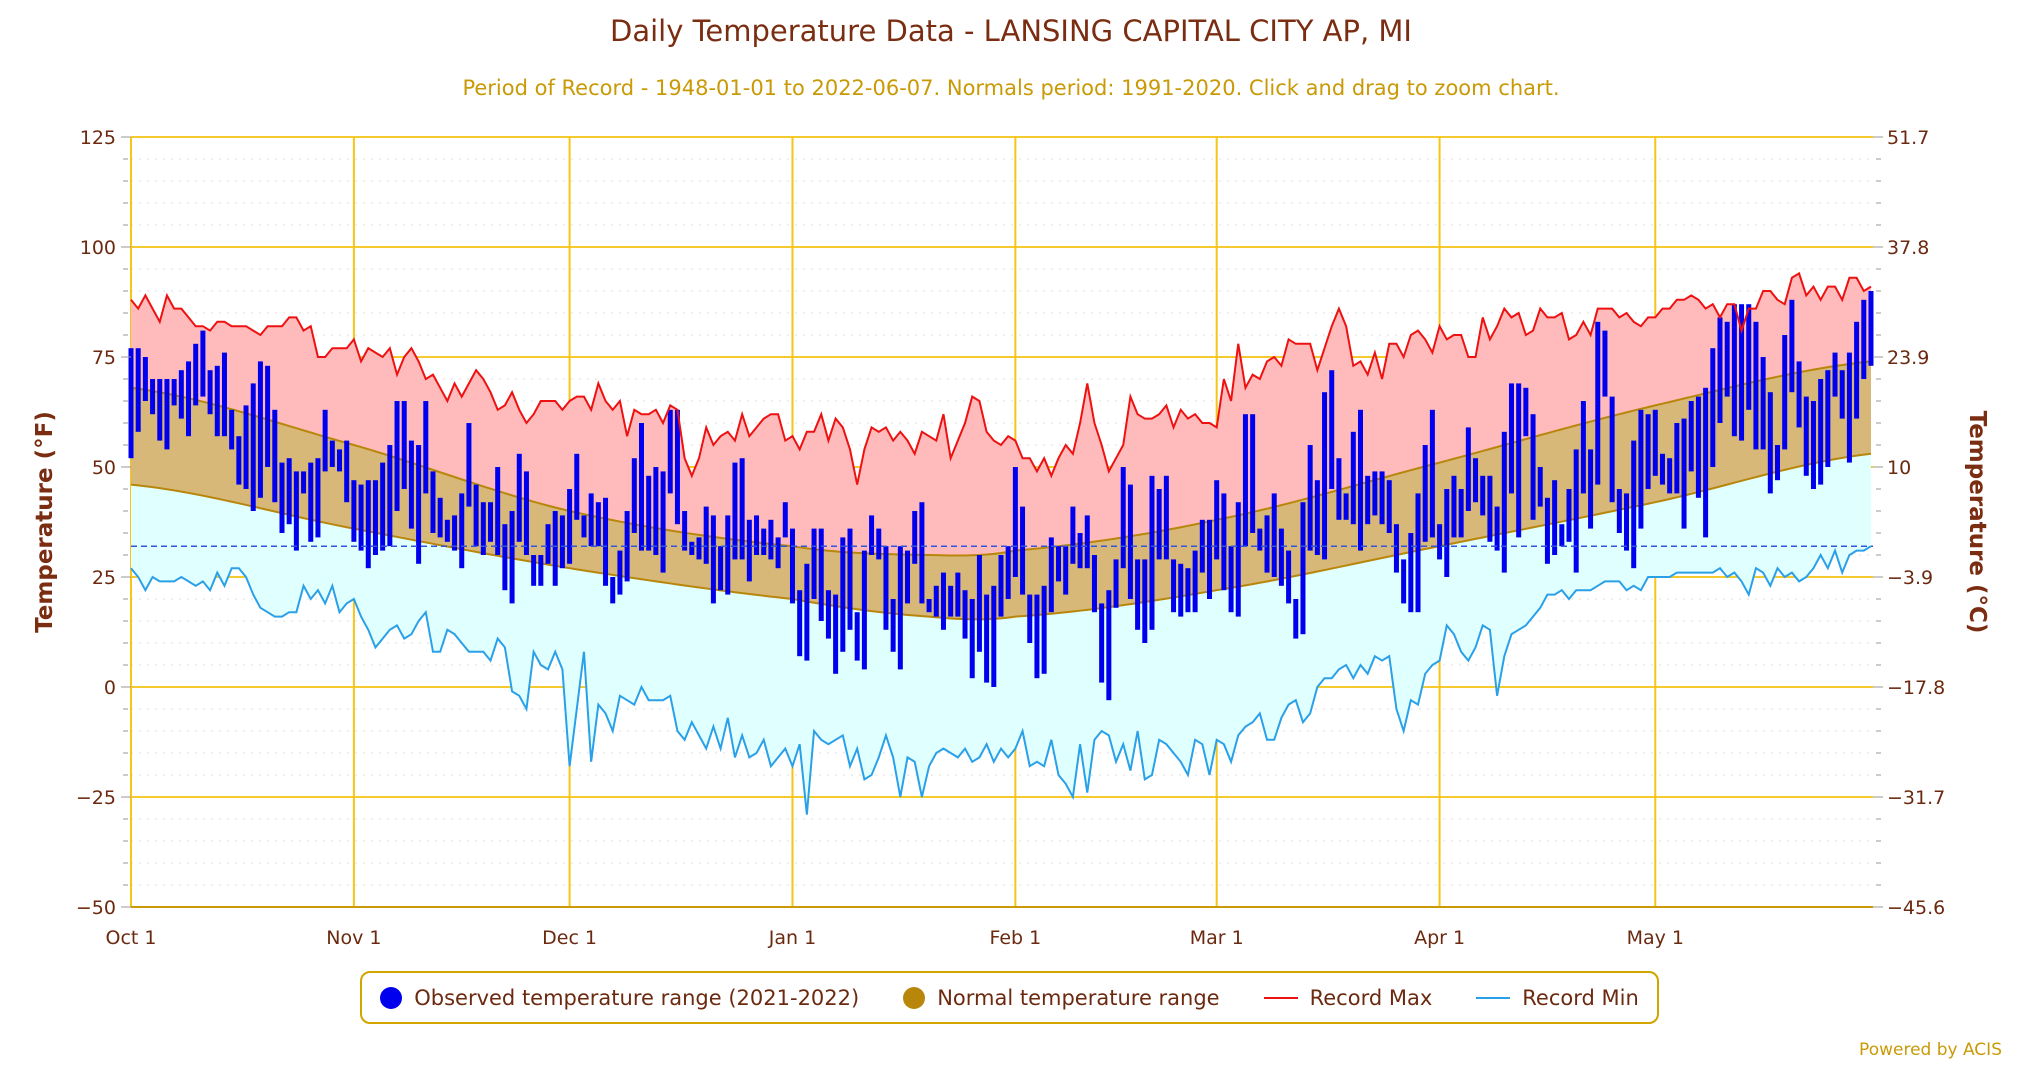  Describe the element at coordinates (131, 938) in the screenshot. I see `x-tick-label: Oct 1` at that location.